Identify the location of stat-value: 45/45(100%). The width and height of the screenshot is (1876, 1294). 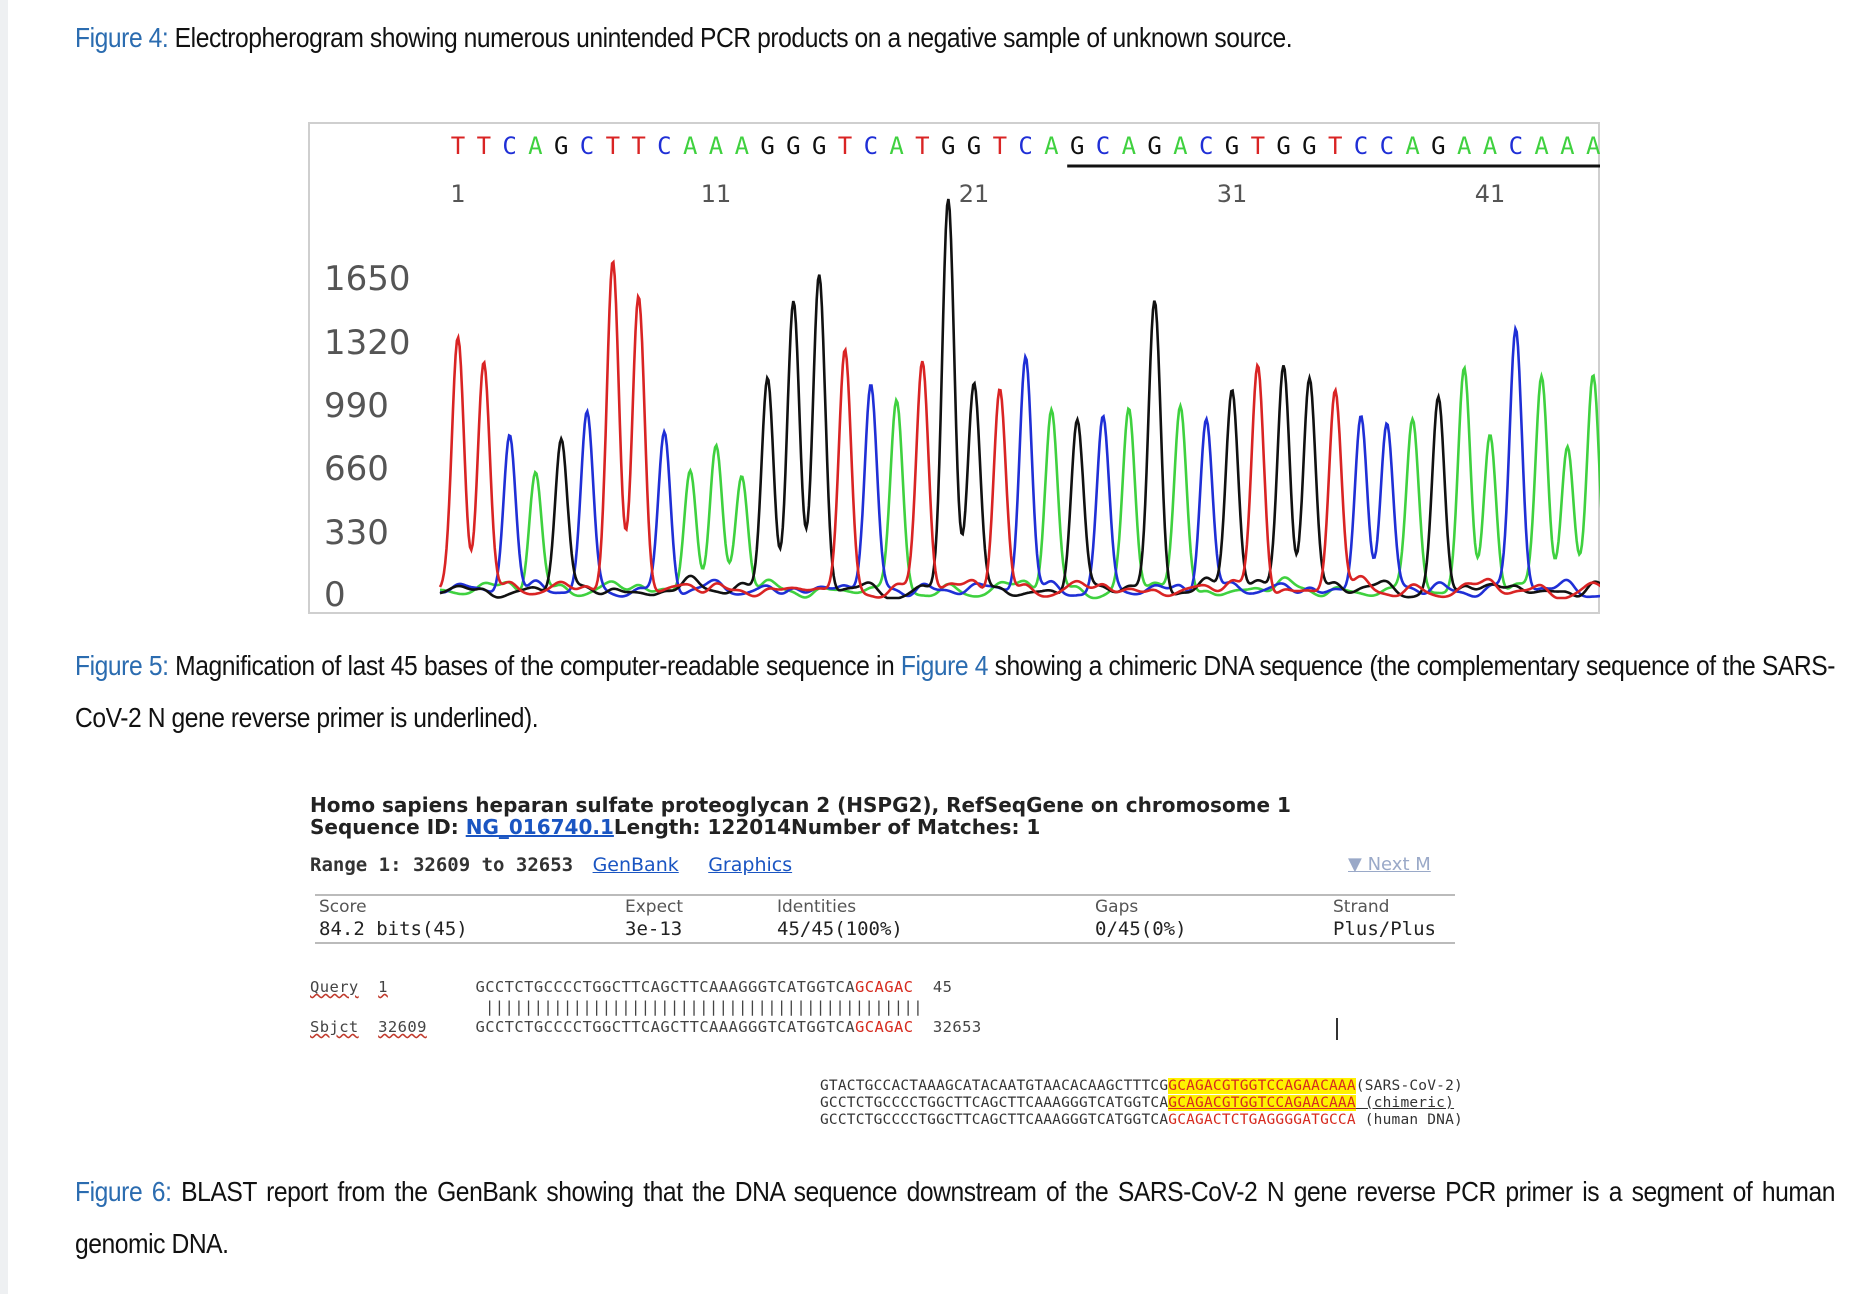
(840, 929).